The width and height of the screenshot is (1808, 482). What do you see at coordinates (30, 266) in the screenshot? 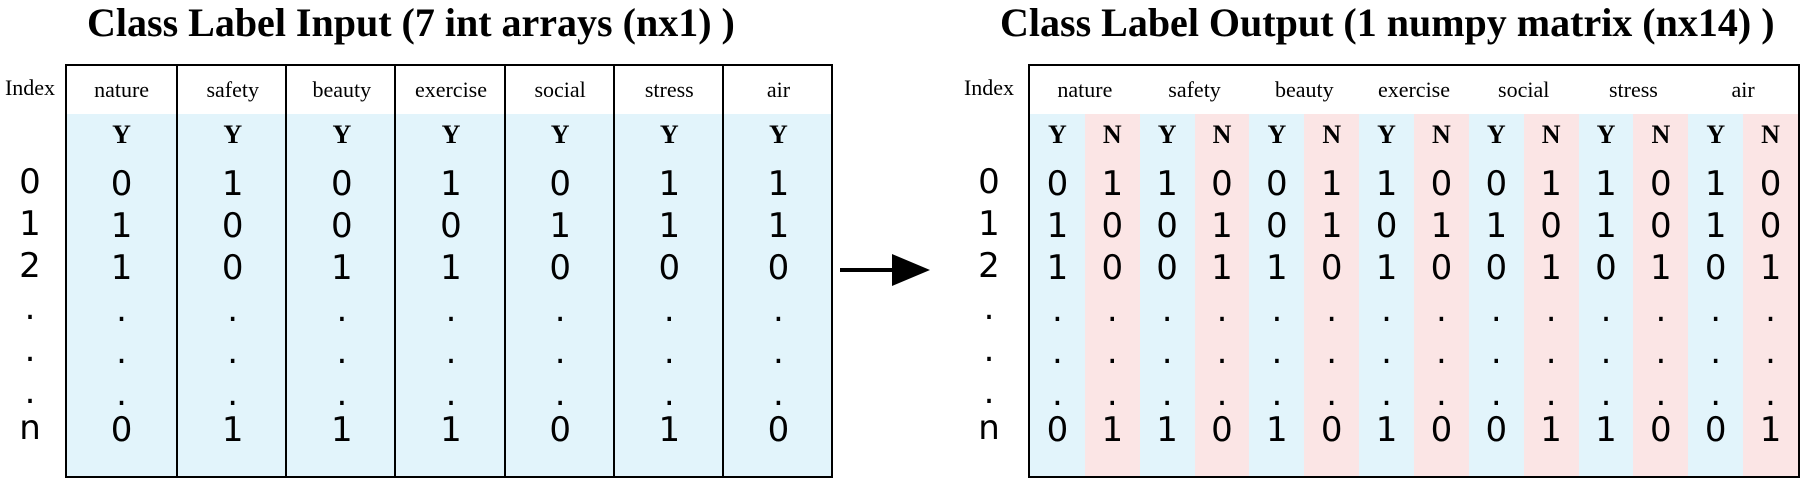
I see `index-value: 2` at bounding box center [30, 266].